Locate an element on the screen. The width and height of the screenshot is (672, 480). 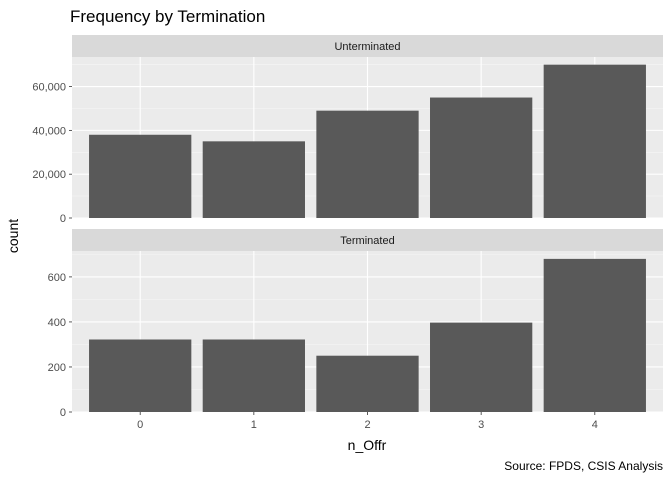
y-tick-label: 40,000 is located at coordinates (49, 131).